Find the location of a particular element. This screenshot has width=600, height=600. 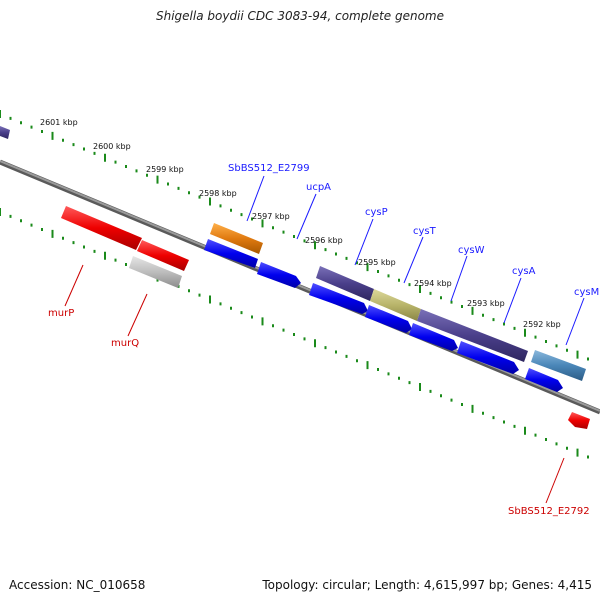

feature-cog-gray is located at coordinates (155, 272).